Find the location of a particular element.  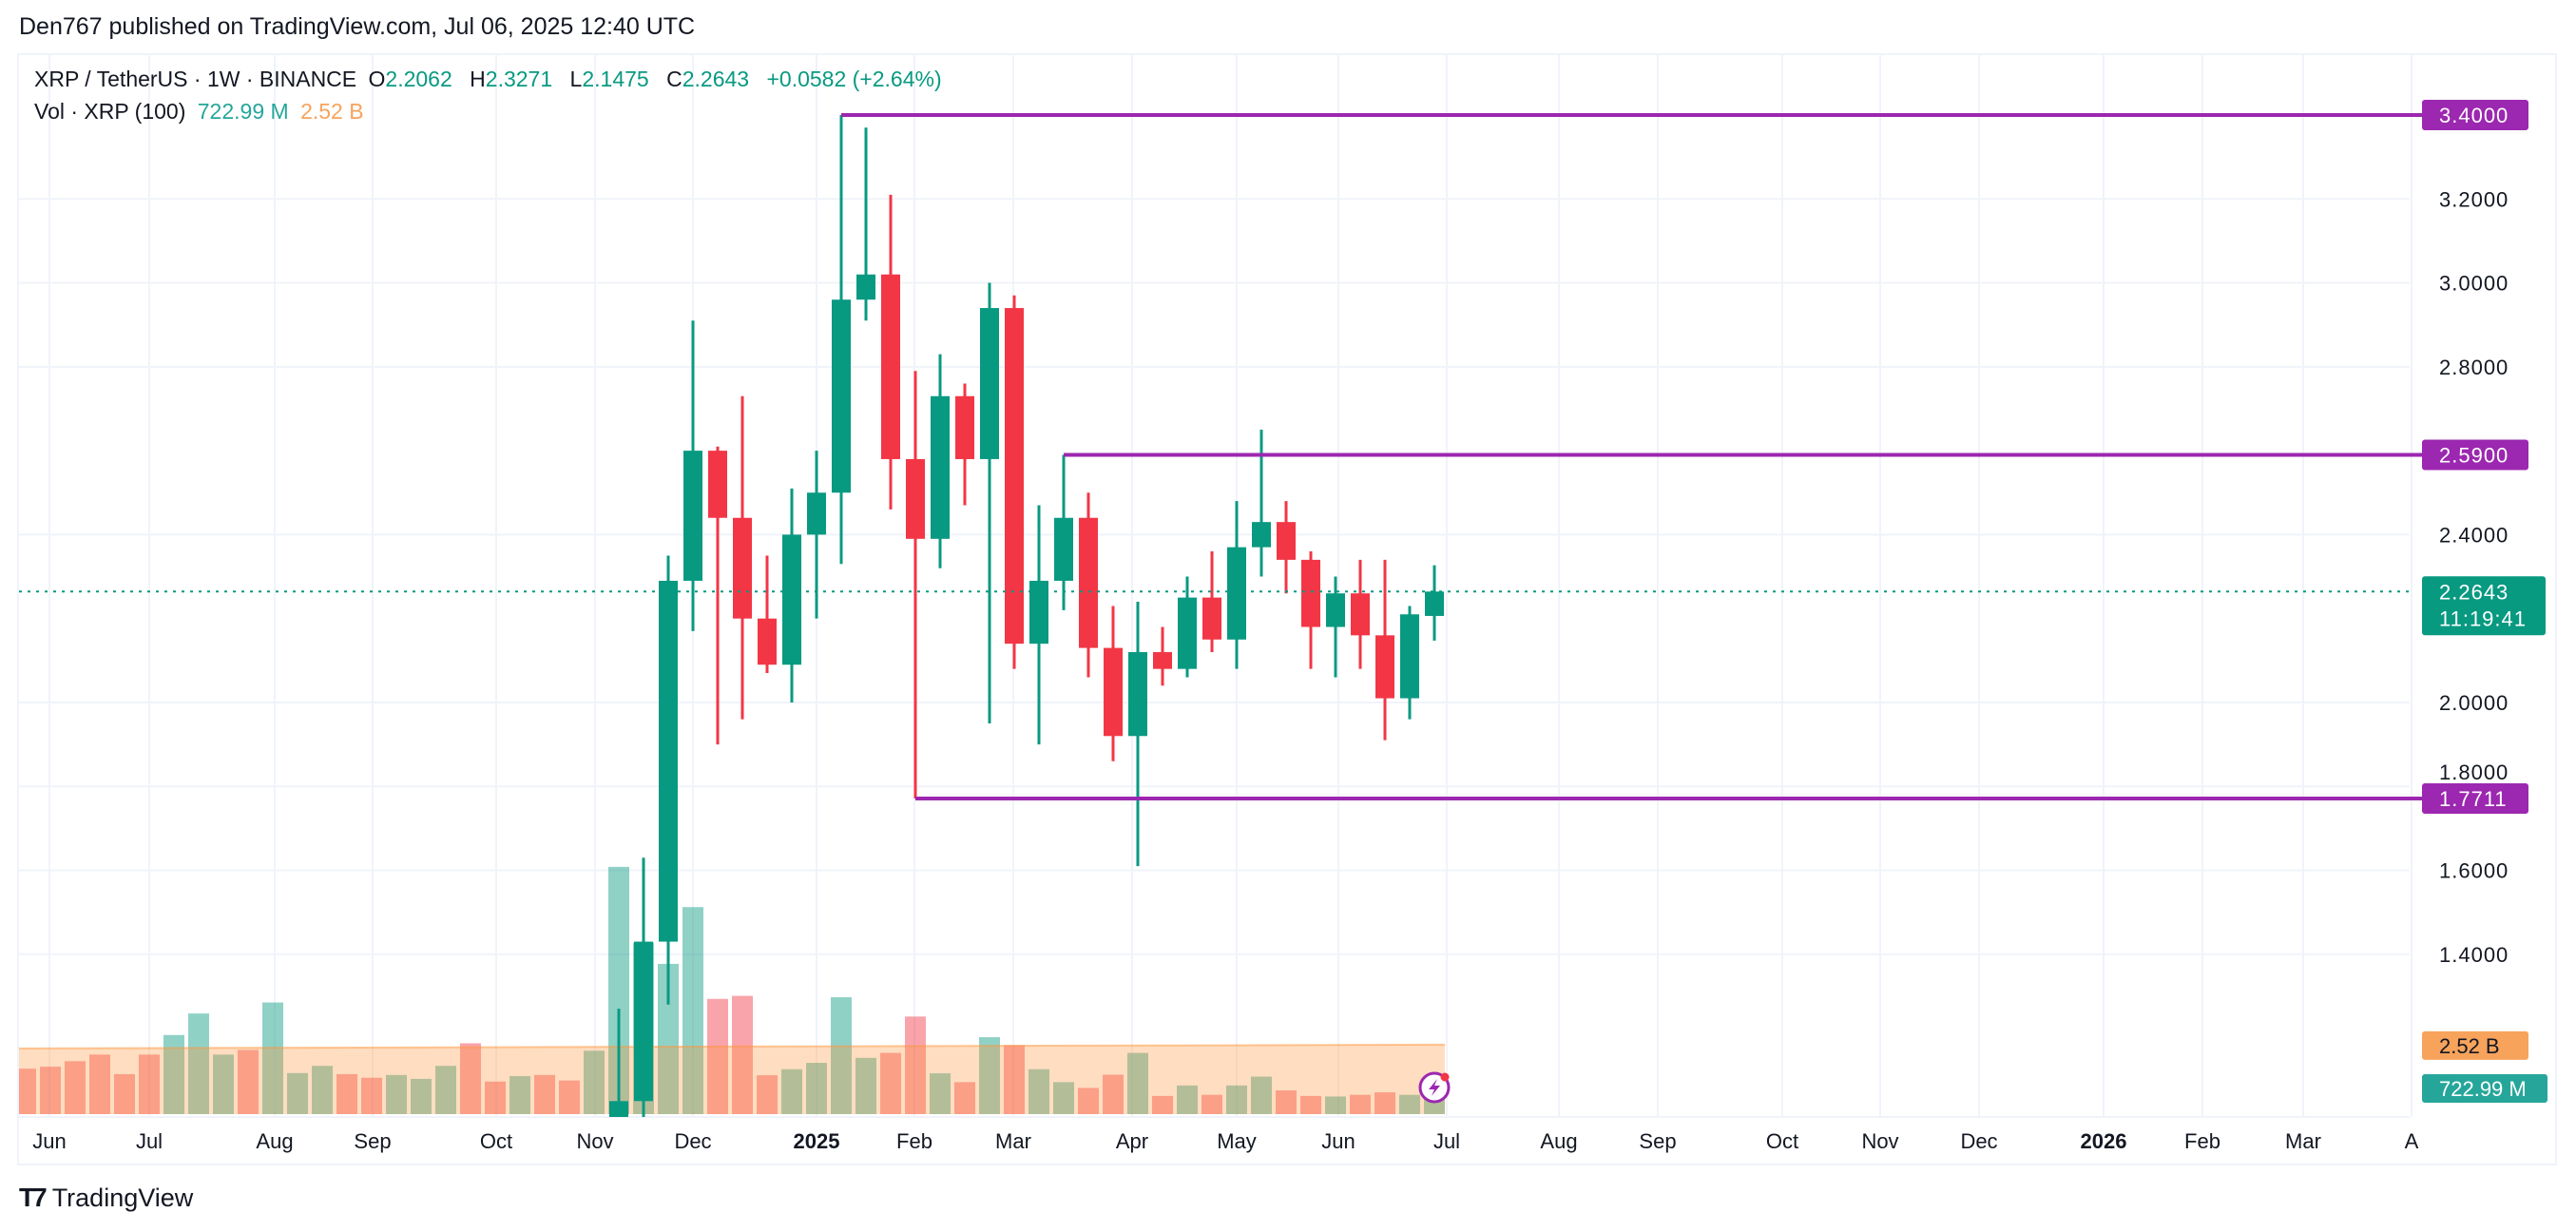

volume-last-label: 722.99 M is located at coordinates (2483, 1089).